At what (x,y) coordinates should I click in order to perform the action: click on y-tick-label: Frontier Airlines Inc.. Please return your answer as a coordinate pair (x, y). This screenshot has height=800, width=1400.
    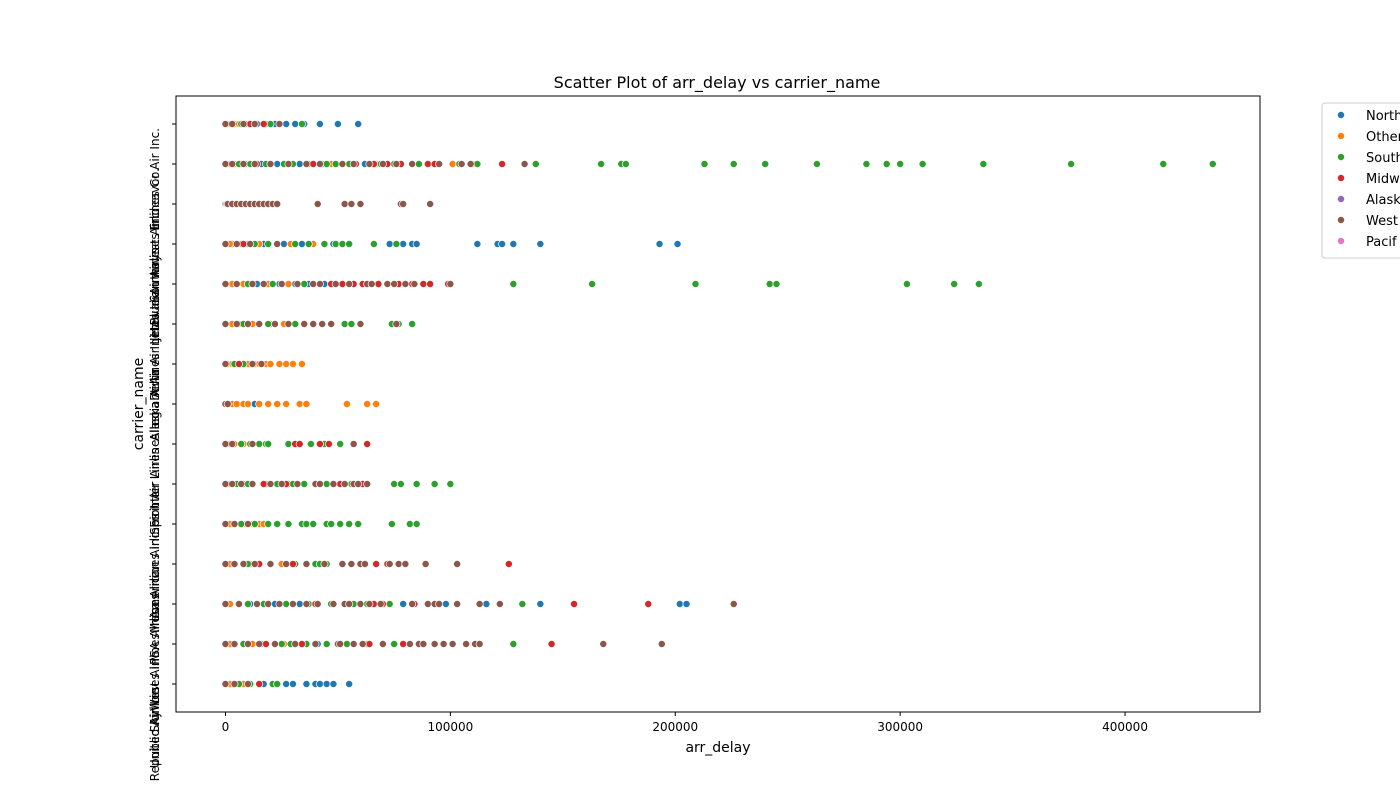
    Looking at the image, I should click on (155, 468).